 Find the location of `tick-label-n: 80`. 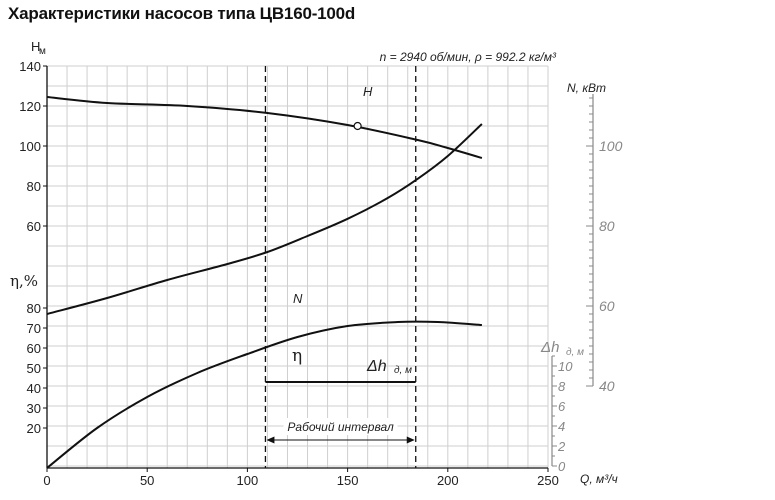

tick-label-n: 80 is located at coordinates (607, 226).